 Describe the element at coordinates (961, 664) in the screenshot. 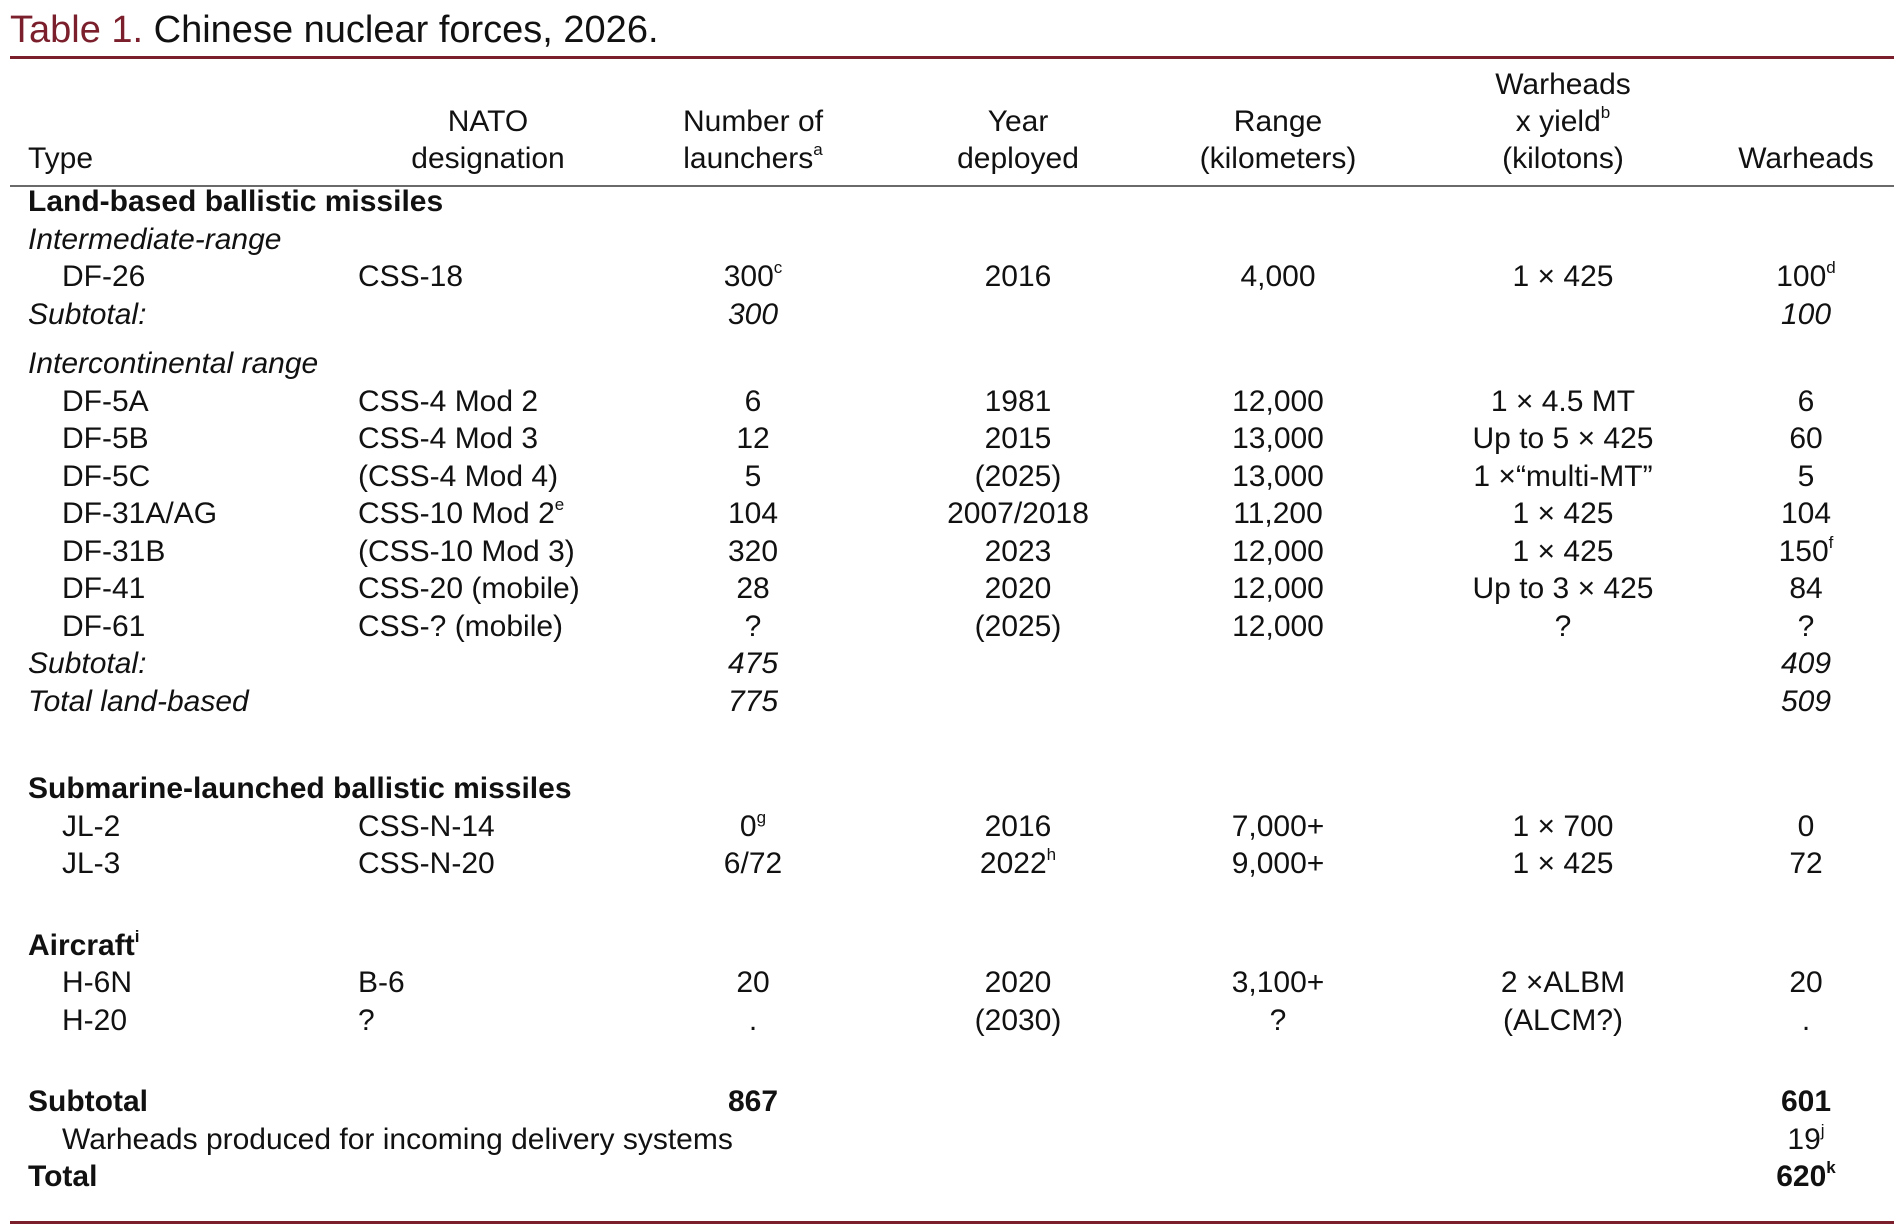

I see `subtotal-row: Subtotal: 475 409` at that location.